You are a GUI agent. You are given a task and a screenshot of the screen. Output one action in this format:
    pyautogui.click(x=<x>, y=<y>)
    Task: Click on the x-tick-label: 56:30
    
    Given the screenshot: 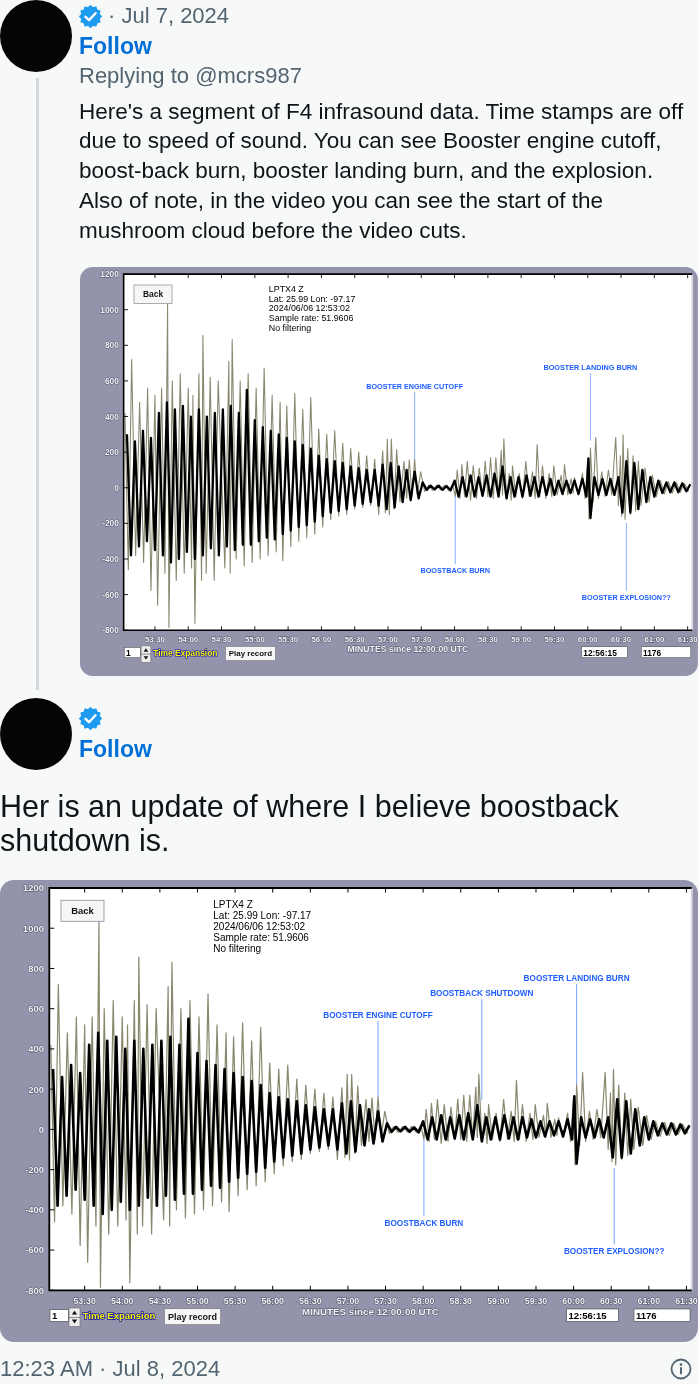 What is the action you would take?
    pyautogui.click(x=310, y=1301)
    